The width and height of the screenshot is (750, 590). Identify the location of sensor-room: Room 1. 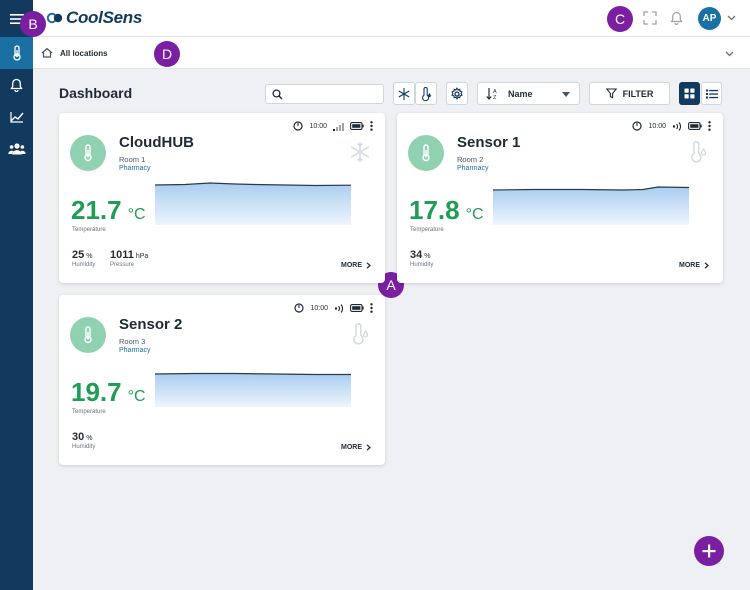
(132, 159).